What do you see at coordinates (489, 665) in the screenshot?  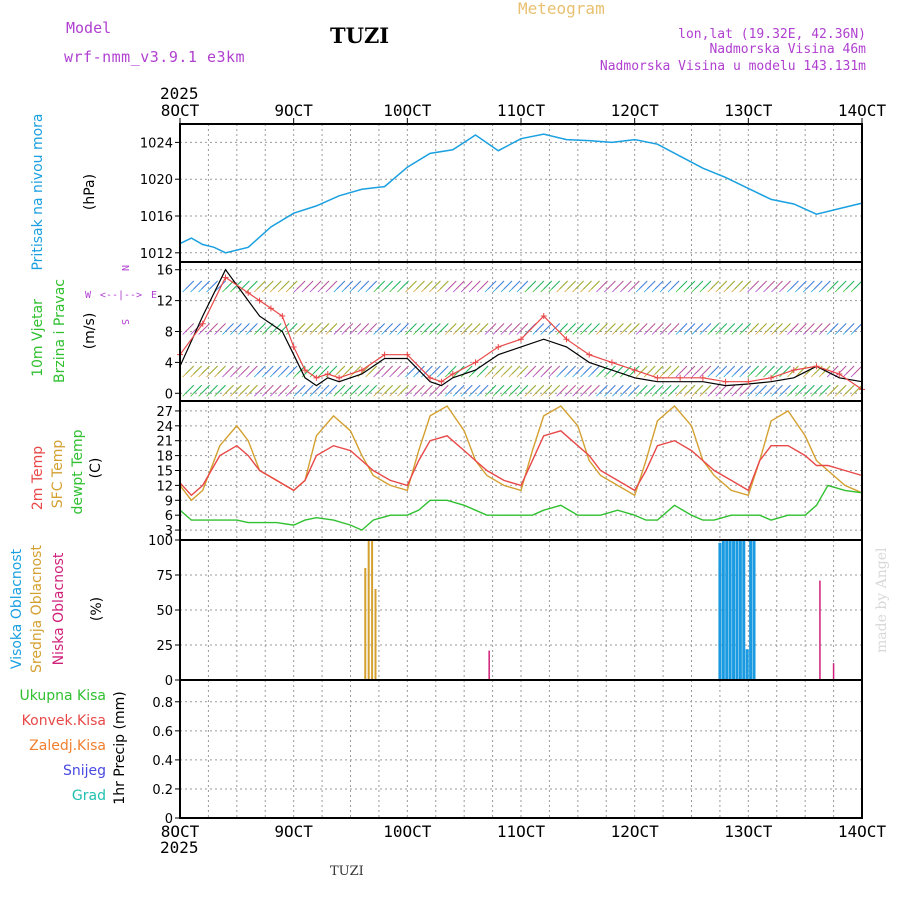 I see `low-cloud-bar` at bounding box center [489, 665].